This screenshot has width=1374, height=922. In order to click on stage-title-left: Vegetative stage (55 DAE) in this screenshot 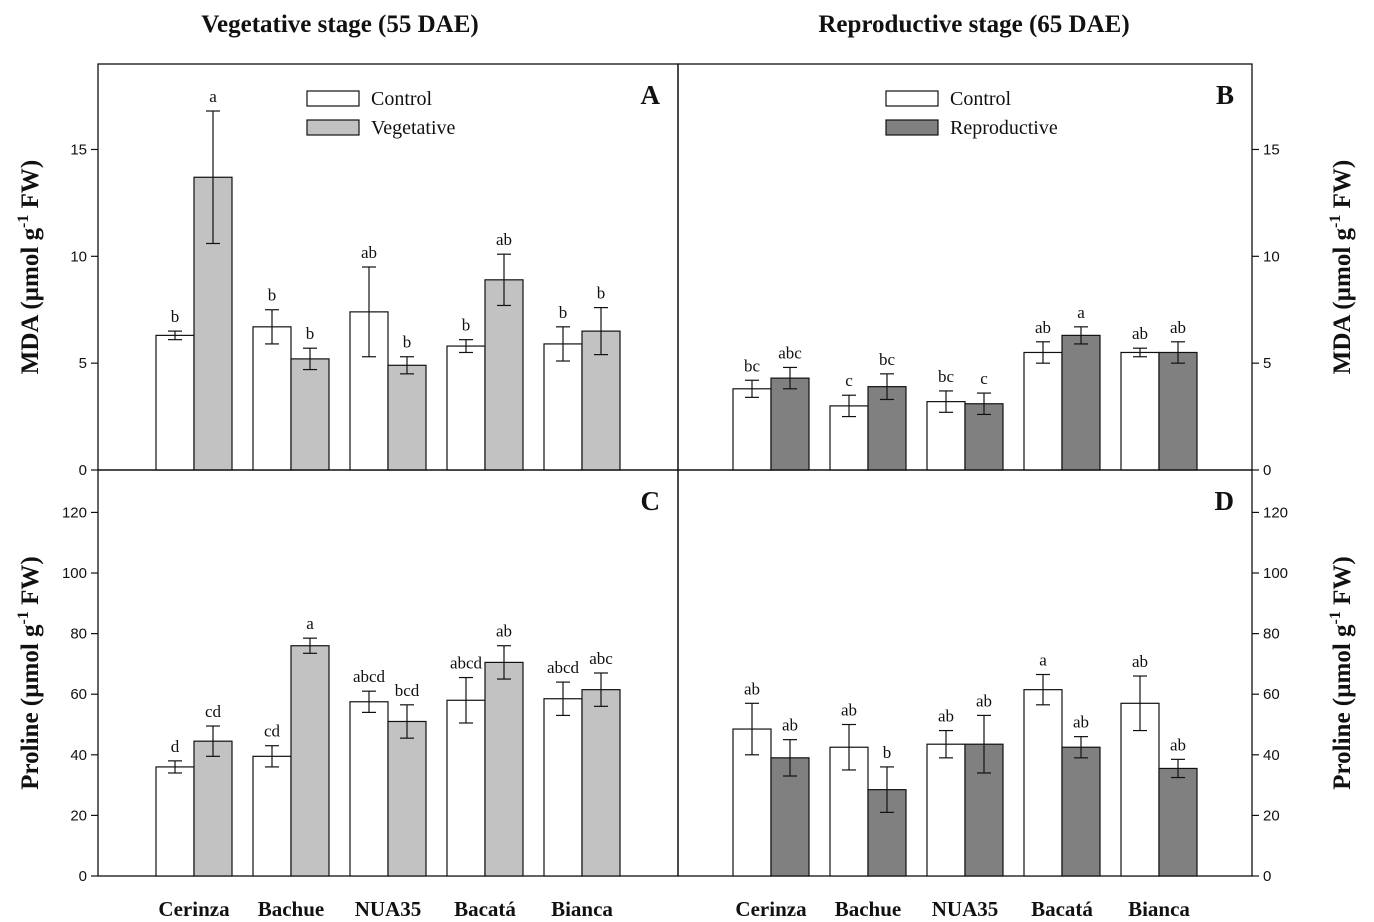, I will do `click(339, 24)`.